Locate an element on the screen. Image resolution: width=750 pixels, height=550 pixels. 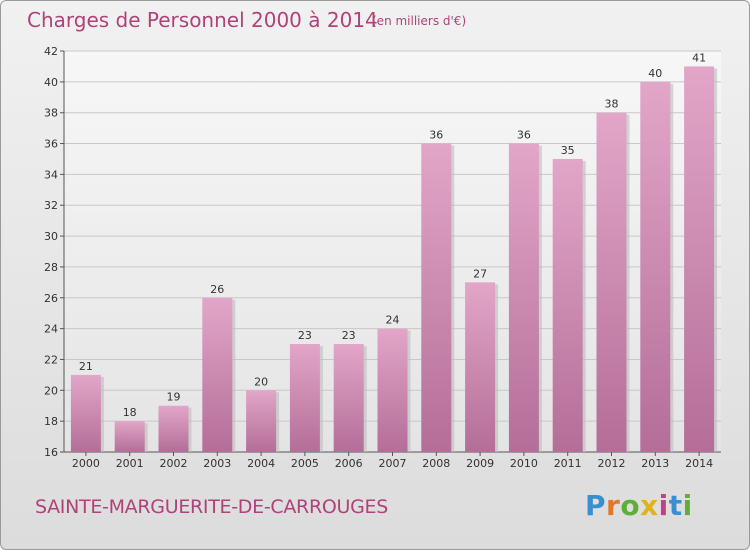
x-tick-label: 2014 is located at coordinates (699, 463).